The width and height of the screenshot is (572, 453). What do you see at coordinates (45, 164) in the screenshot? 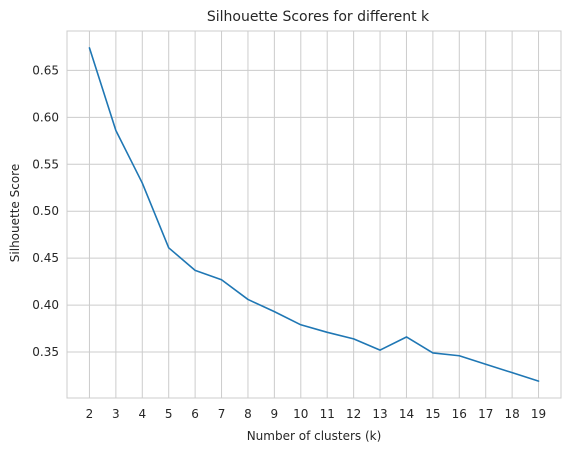
I see `y-tick-label: 0.55` at bounding box center [45, 164].